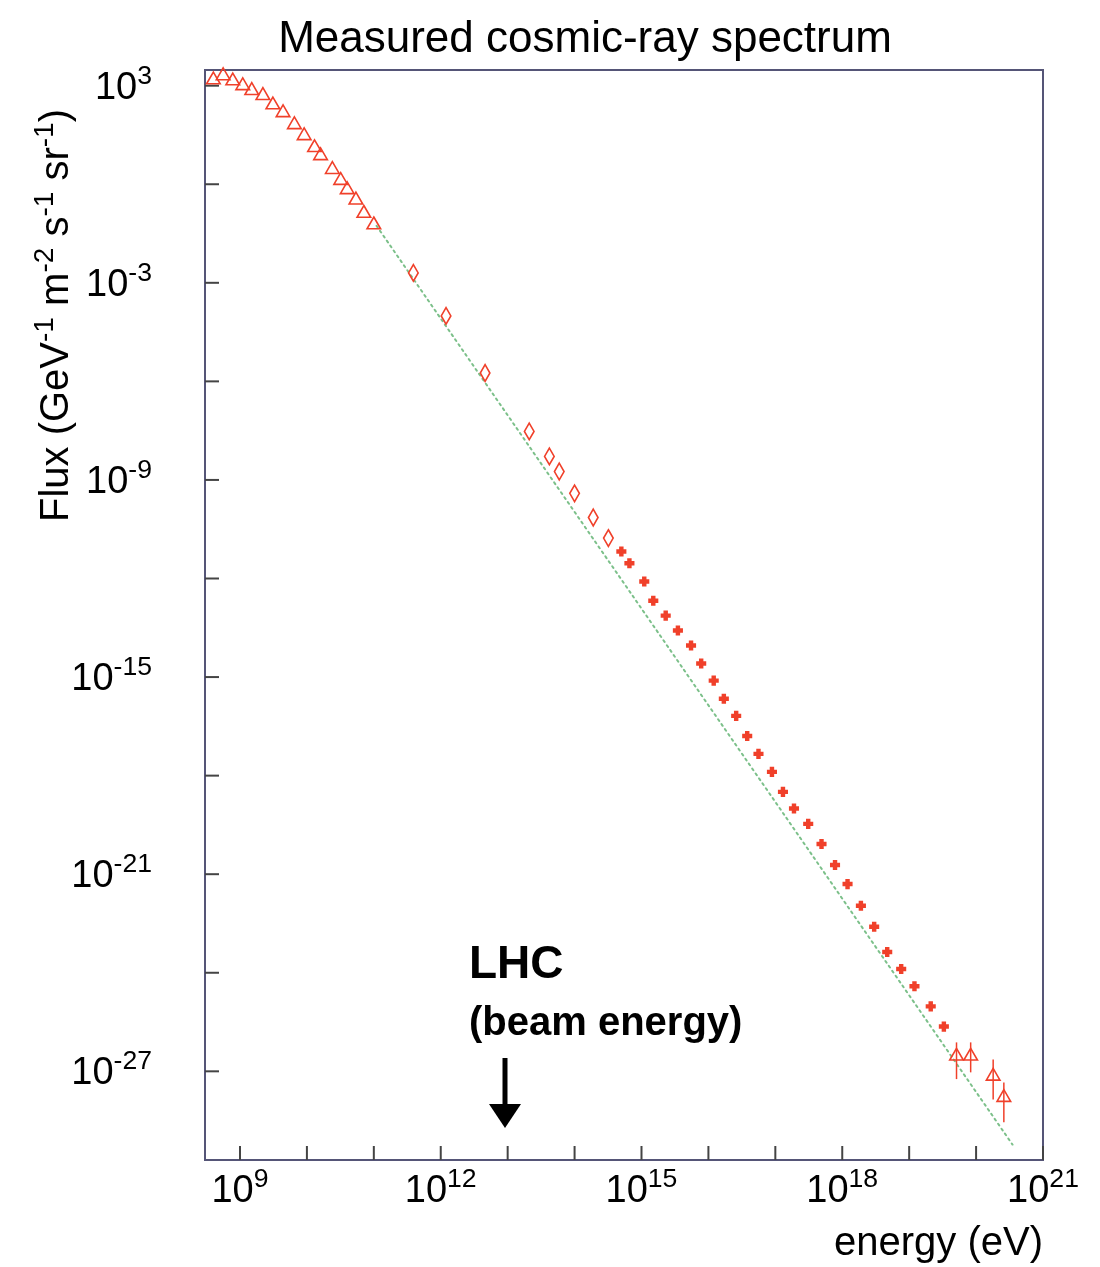 This screenshot has width=1100, height=1267. Describe the element at coordinates (585, 36) in the screenshot. I see `chart-title: Measured cosmic-ray spectrum` at that location.